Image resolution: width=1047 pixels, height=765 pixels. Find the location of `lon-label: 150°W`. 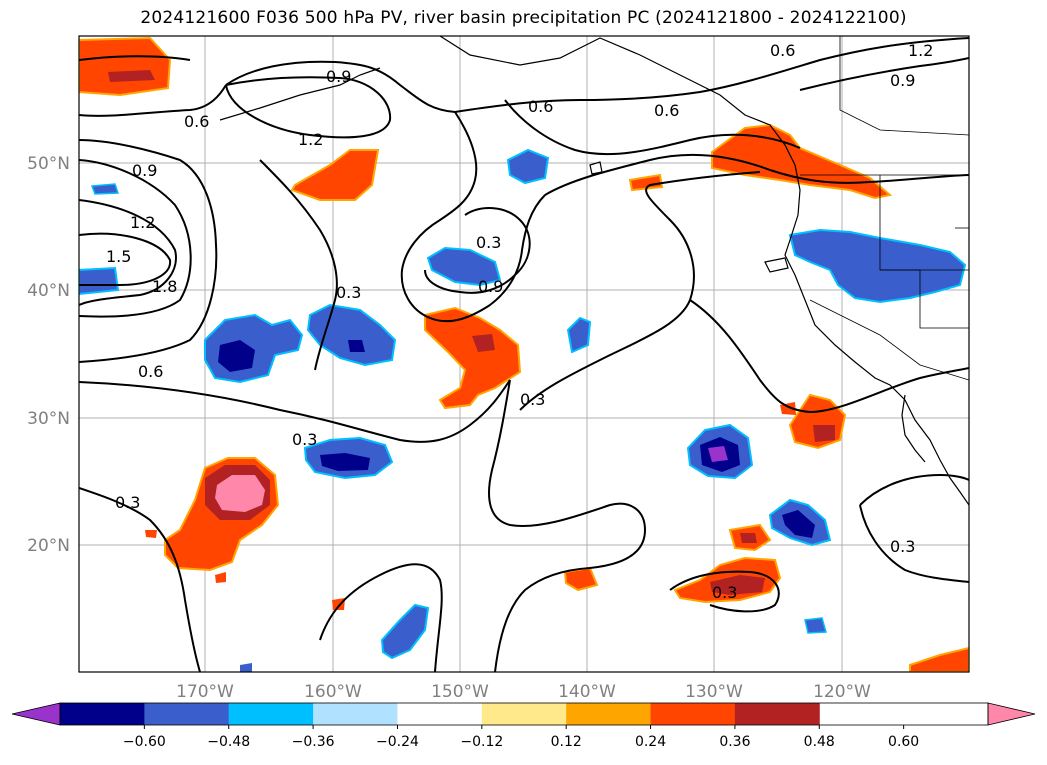

lon-label: 150°W is located at coordinates (460, 692).